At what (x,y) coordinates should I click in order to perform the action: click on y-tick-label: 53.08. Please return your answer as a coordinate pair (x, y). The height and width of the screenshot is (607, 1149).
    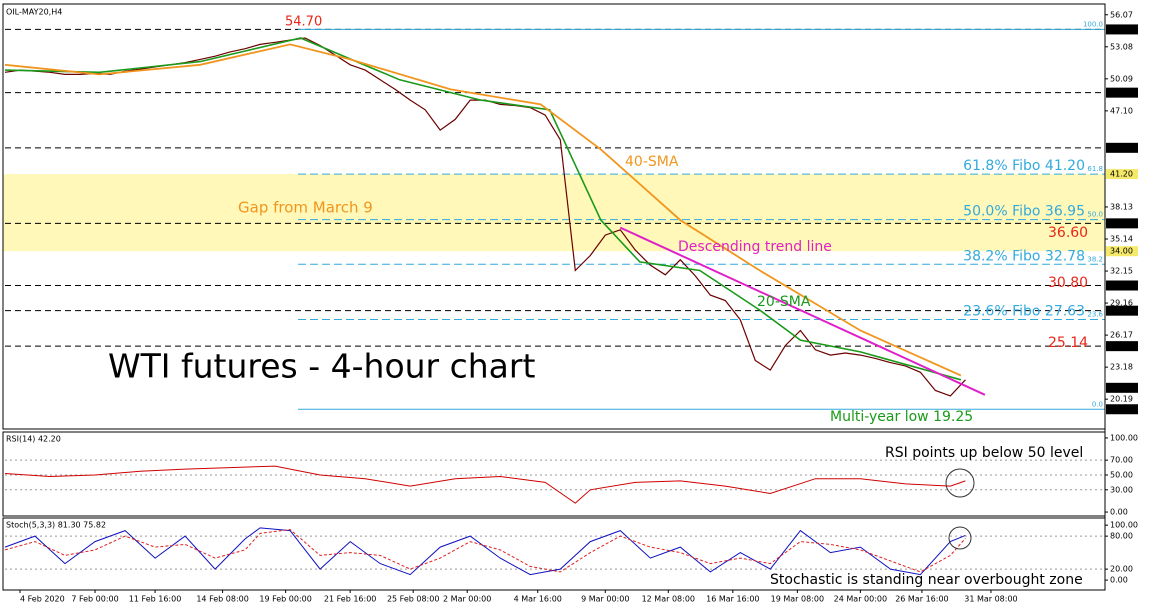
    Looking at the image, I should click on (1121, 46).